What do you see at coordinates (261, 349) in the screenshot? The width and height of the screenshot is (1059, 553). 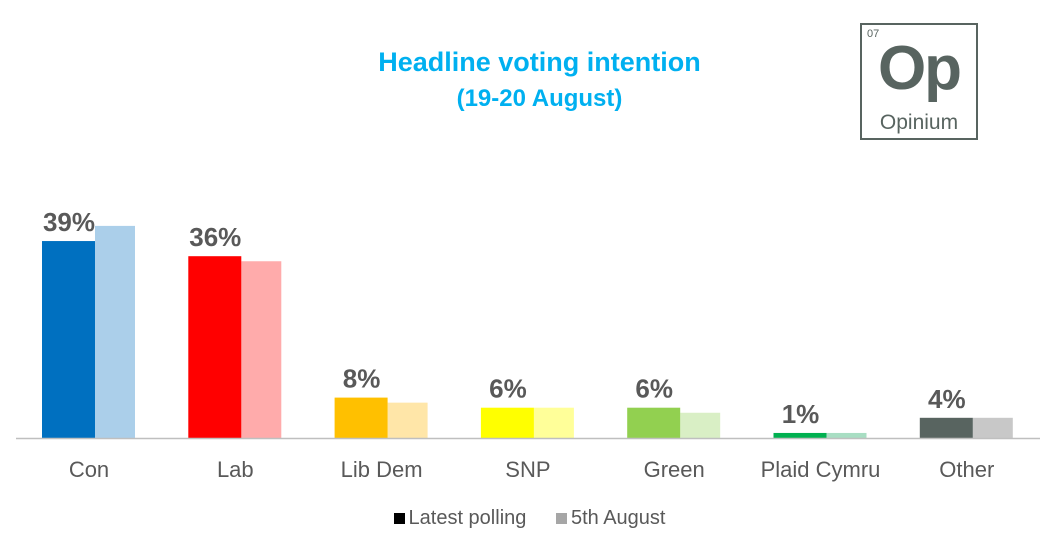 I see `bar-previous-lab` at bounding box center [261, 349].